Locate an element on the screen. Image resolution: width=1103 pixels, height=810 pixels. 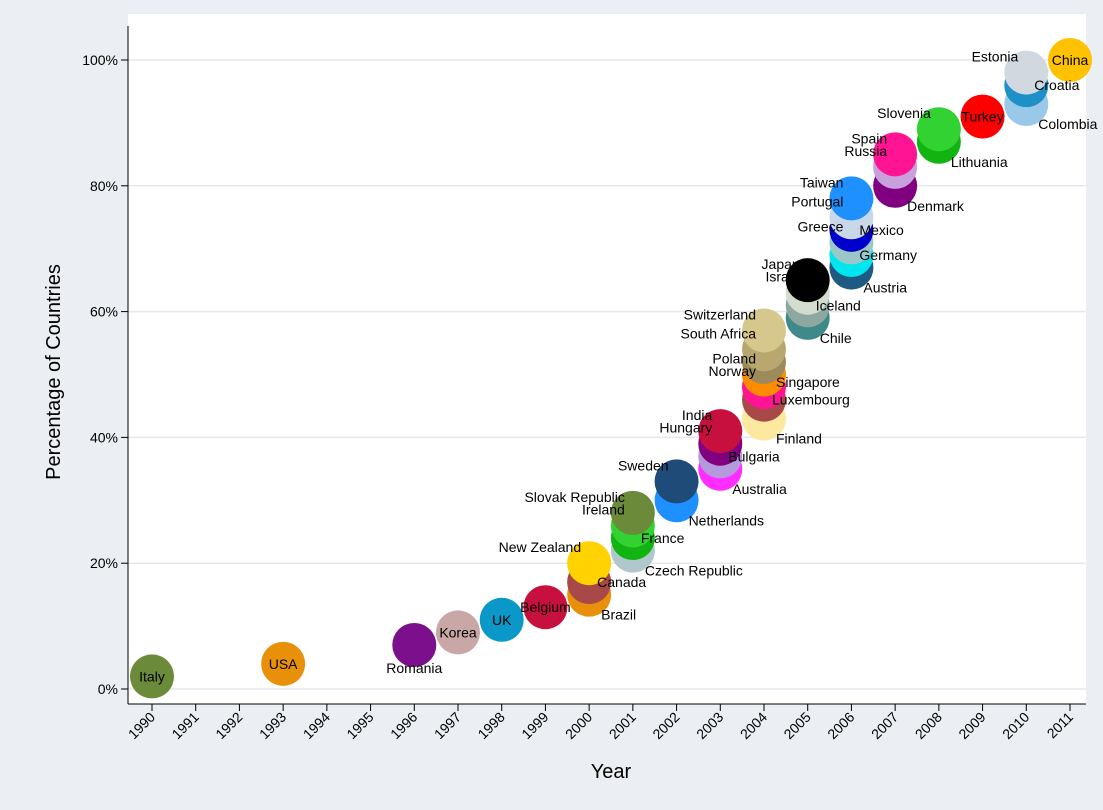
point-label: Ireland is located at coordinates (603, 509).